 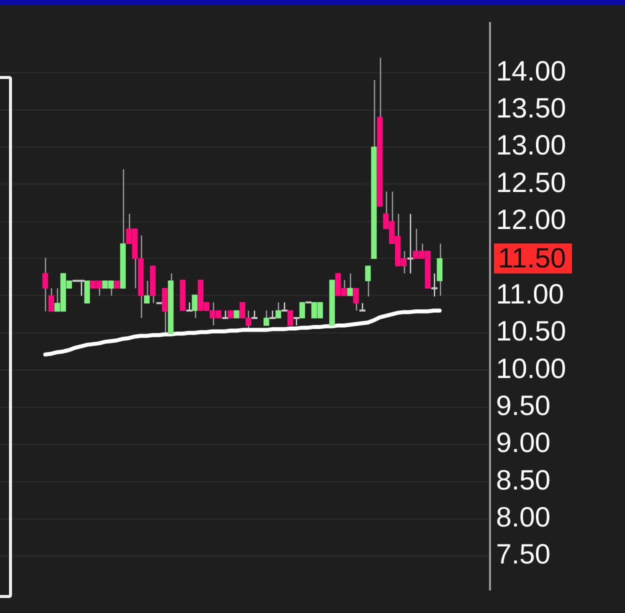 What do you see at coordinates (531, 331) in the screenshot?
I see `y-tick-label: 10.50` at bounding box center [531, 331].